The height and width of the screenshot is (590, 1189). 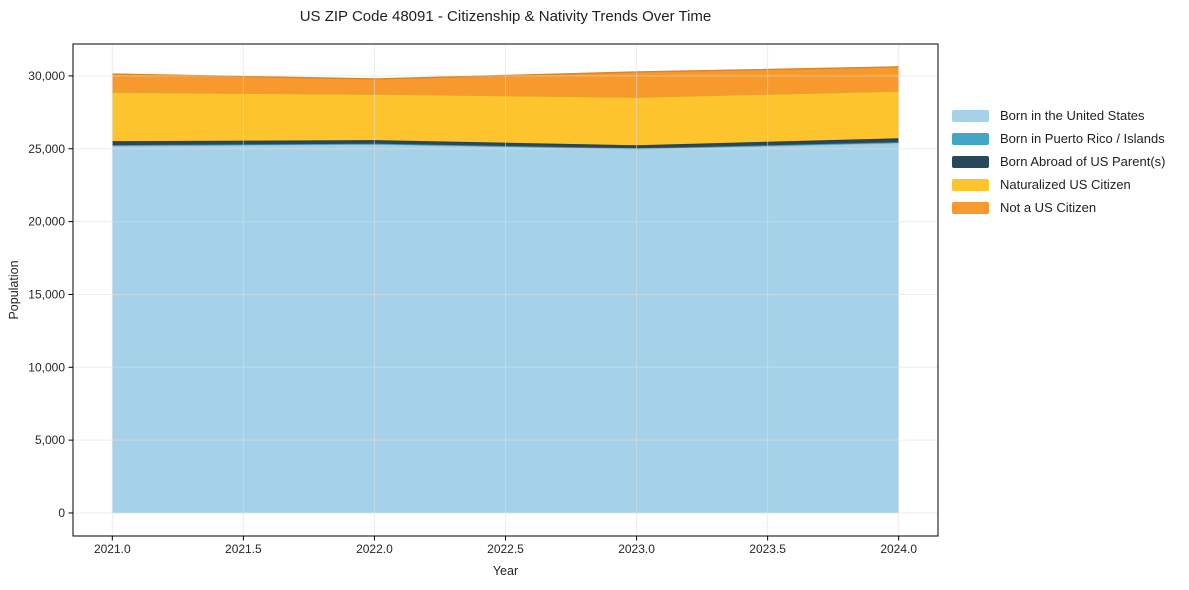 I want to click on legend-item: Naturalized US Citizen, so click(x=1058, y=184).